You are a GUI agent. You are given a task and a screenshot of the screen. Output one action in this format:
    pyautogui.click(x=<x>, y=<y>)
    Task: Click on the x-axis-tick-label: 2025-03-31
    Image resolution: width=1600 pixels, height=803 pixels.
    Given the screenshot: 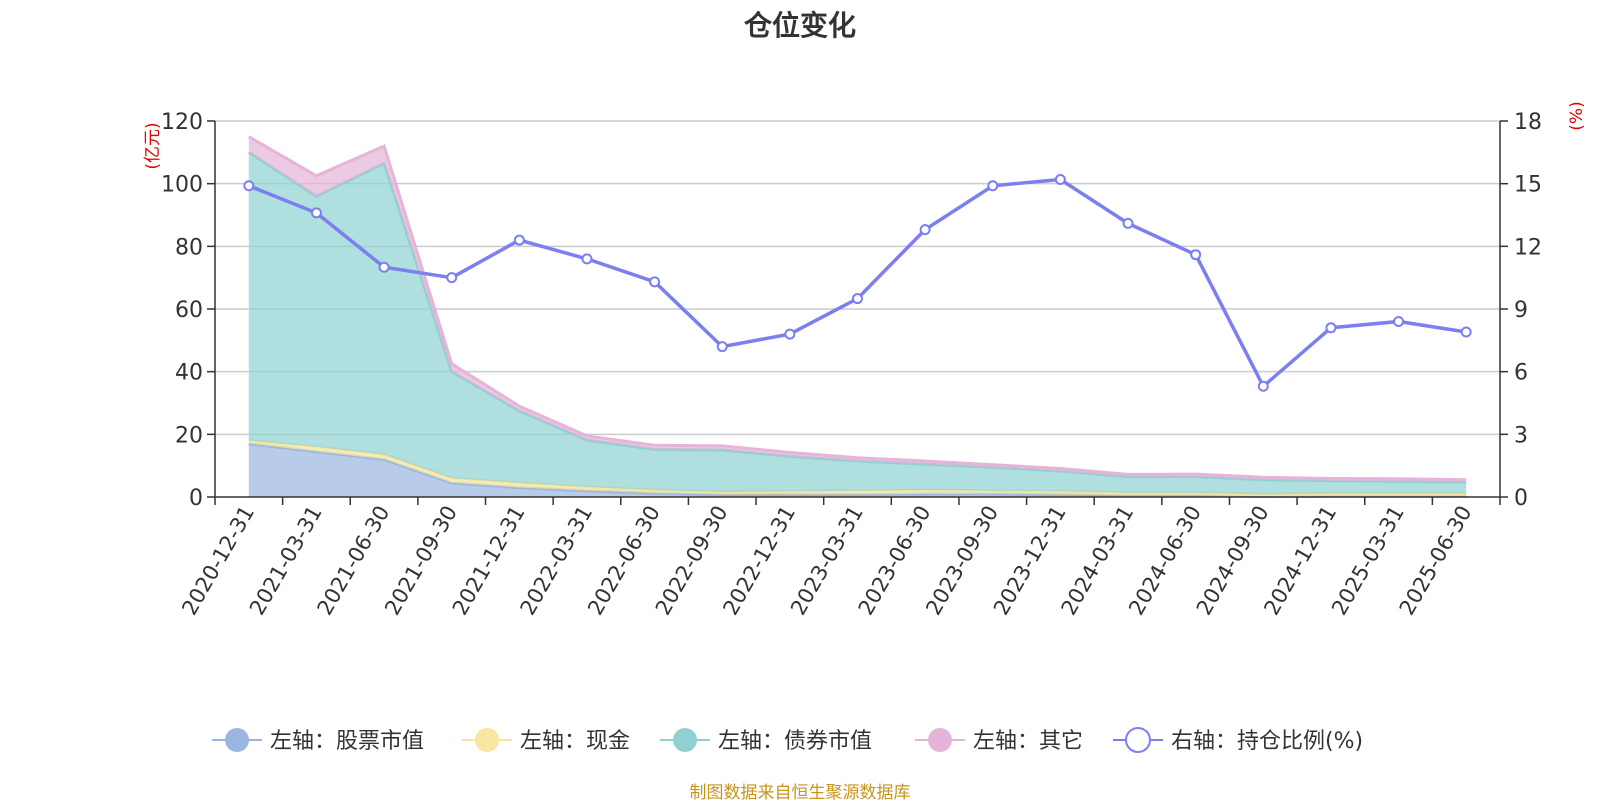 What is the action you would take?
    pyautogui.click(x=1368, y=561)
    